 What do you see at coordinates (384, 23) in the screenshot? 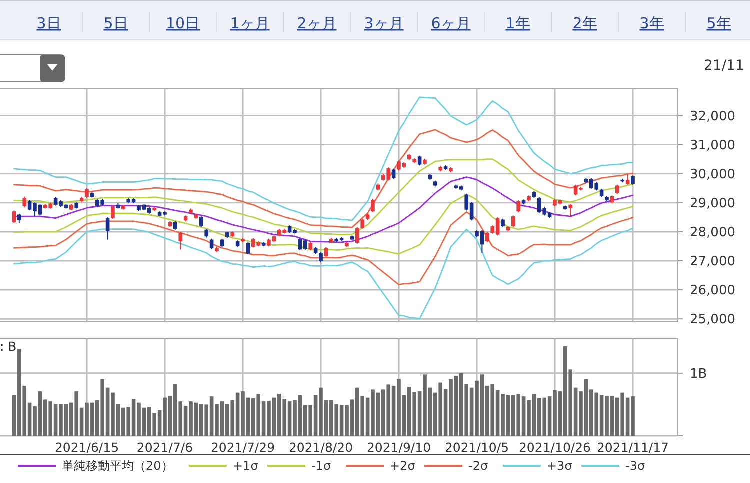
I see `text: 3ヶ月` at bounding box center [384, 23].